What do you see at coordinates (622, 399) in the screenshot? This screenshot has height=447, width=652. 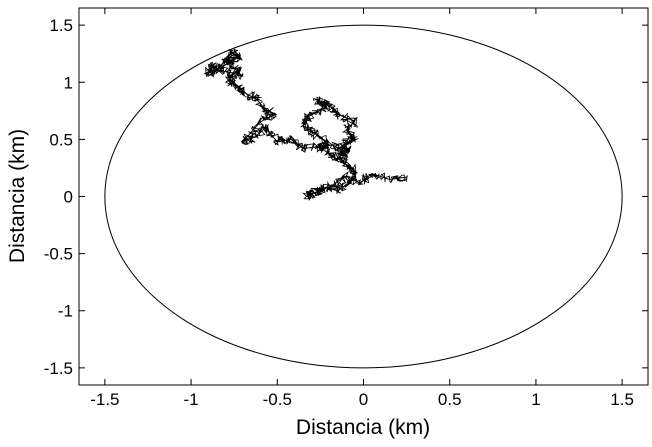 I see `x-tick-label: 1.5` at bounding box center [622, 399].